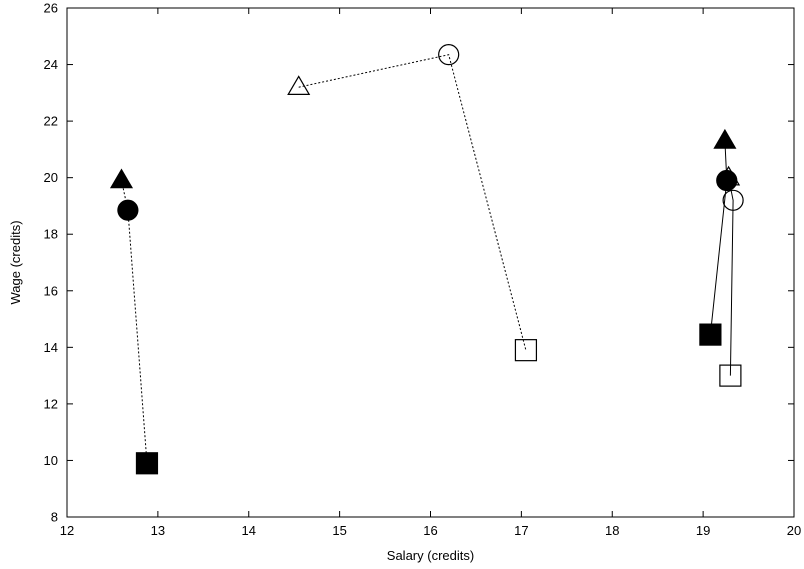 The image size is (804, 569). I want to click on y-tick-label: 14, so click(51, 347).